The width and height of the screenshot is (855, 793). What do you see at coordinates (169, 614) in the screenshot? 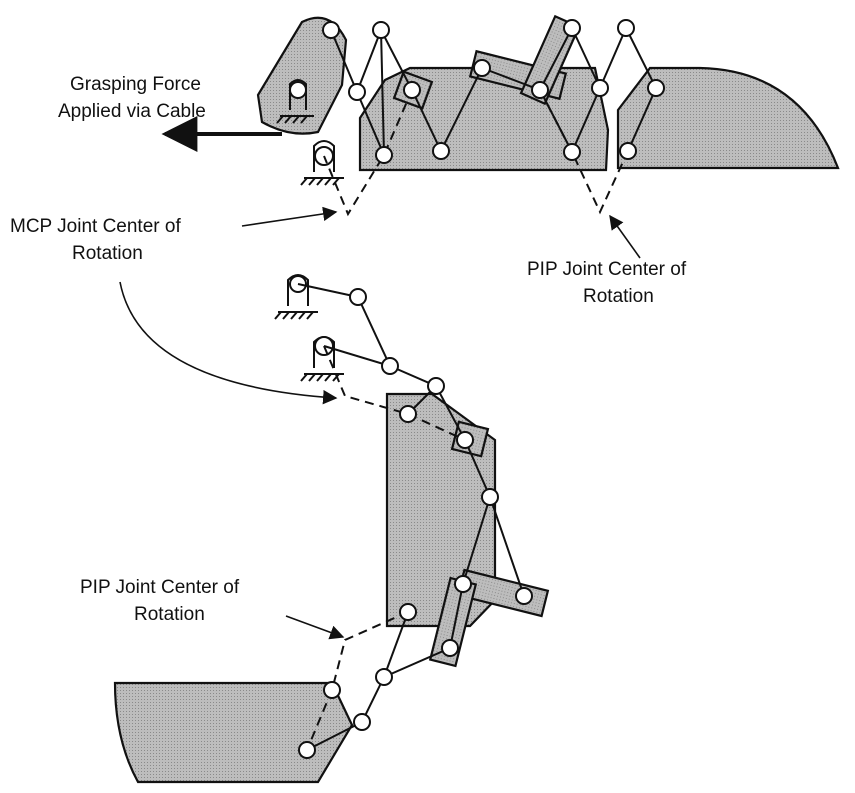
I see `pip-bottom-label-line2: Rotation` at bounding box center [169, 614].